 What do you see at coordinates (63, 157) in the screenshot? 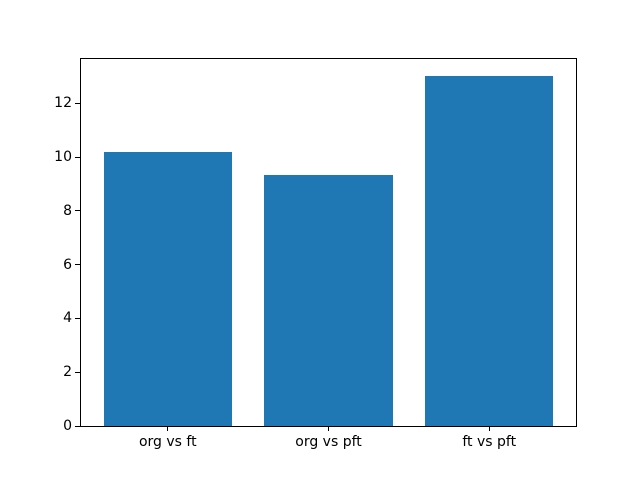
I see `y-tick-label: 10` at bounding box center [63, 157].